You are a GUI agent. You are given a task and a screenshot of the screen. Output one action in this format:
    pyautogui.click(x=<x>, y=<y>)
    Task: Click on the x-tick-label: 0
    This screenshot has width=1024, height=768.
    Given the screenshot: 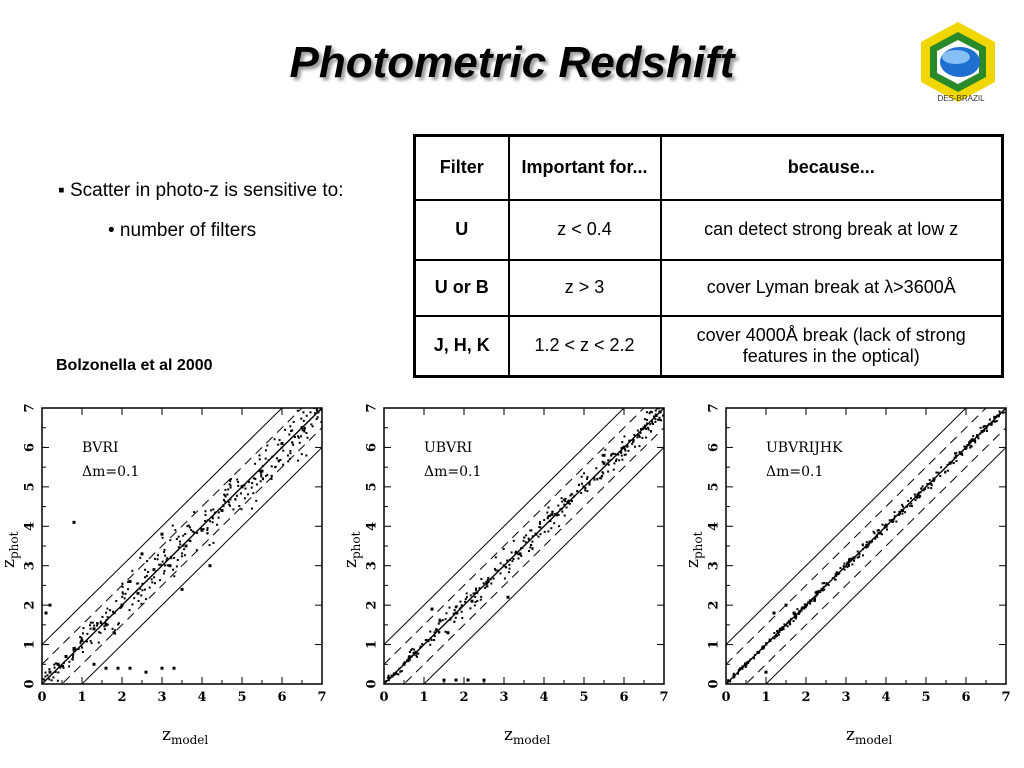 What is the action you would take?
    pyautogui.click(x=725, y=697)
    